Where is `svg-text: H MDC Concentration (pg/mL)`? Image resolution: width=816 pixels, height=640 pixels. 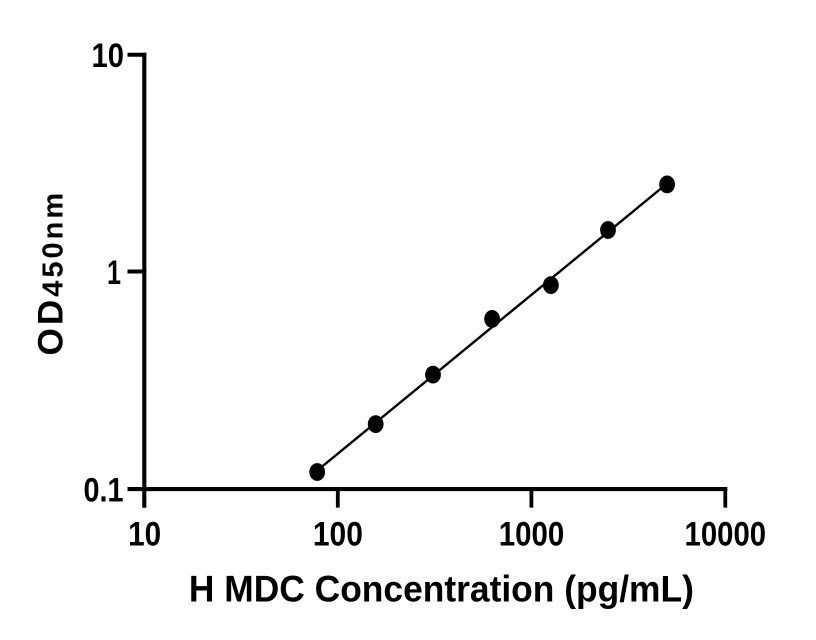
svg-text: H MDC Concentration (pg/mL) is located at coordinates (441, 588).